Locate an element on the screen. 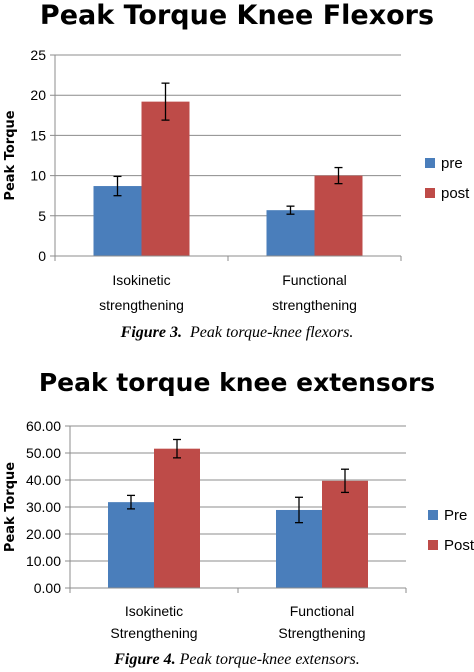 The width and height of the screenshot is (474, 672). y-tick-label: 5 is located at coordinates (42, 216).